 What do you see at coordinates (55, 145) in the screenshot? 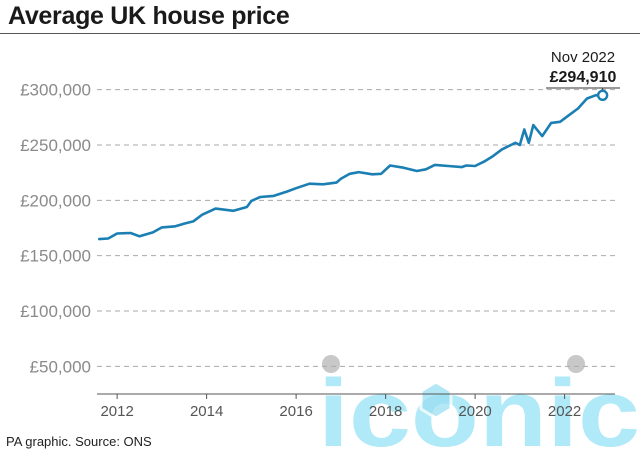
I see `y-tick-label: £250,000` at bounding box center [55, 145].